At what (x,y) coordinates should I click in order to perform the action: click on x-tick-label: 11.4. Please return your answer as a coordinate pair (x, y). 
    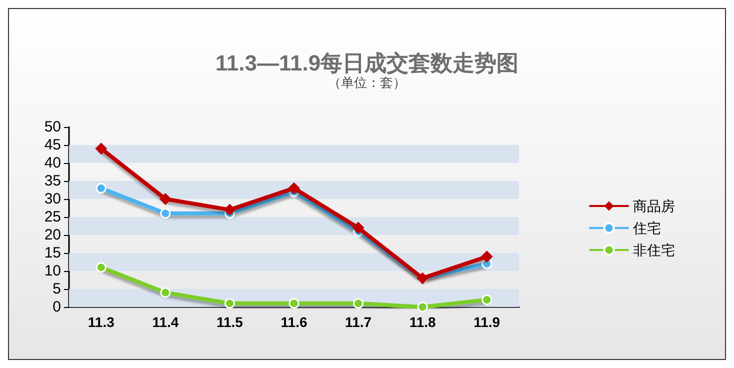
    Looking at the image, I should click on (165, 322).